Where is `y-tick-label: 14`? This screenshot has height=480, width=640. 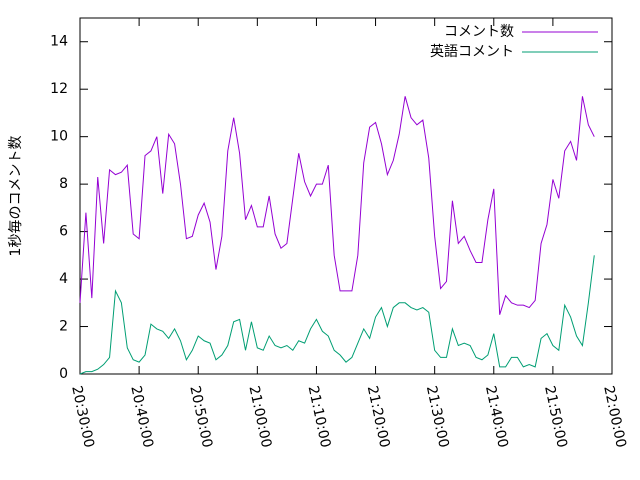
y-tick-label: 14 is located at coordinates (59, 42).